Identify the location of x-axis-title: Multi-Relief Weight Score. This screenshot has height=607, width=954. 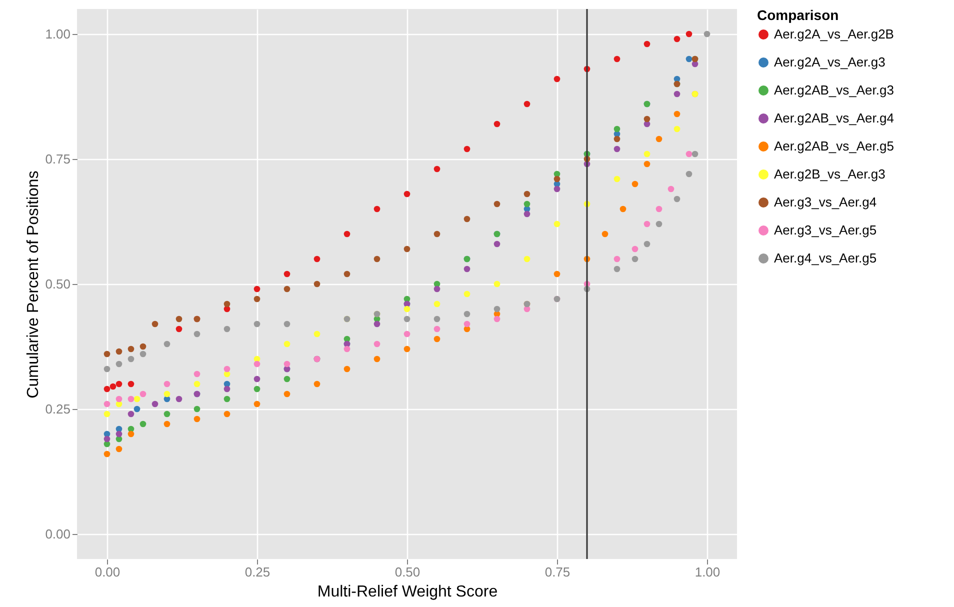
(407, 592).